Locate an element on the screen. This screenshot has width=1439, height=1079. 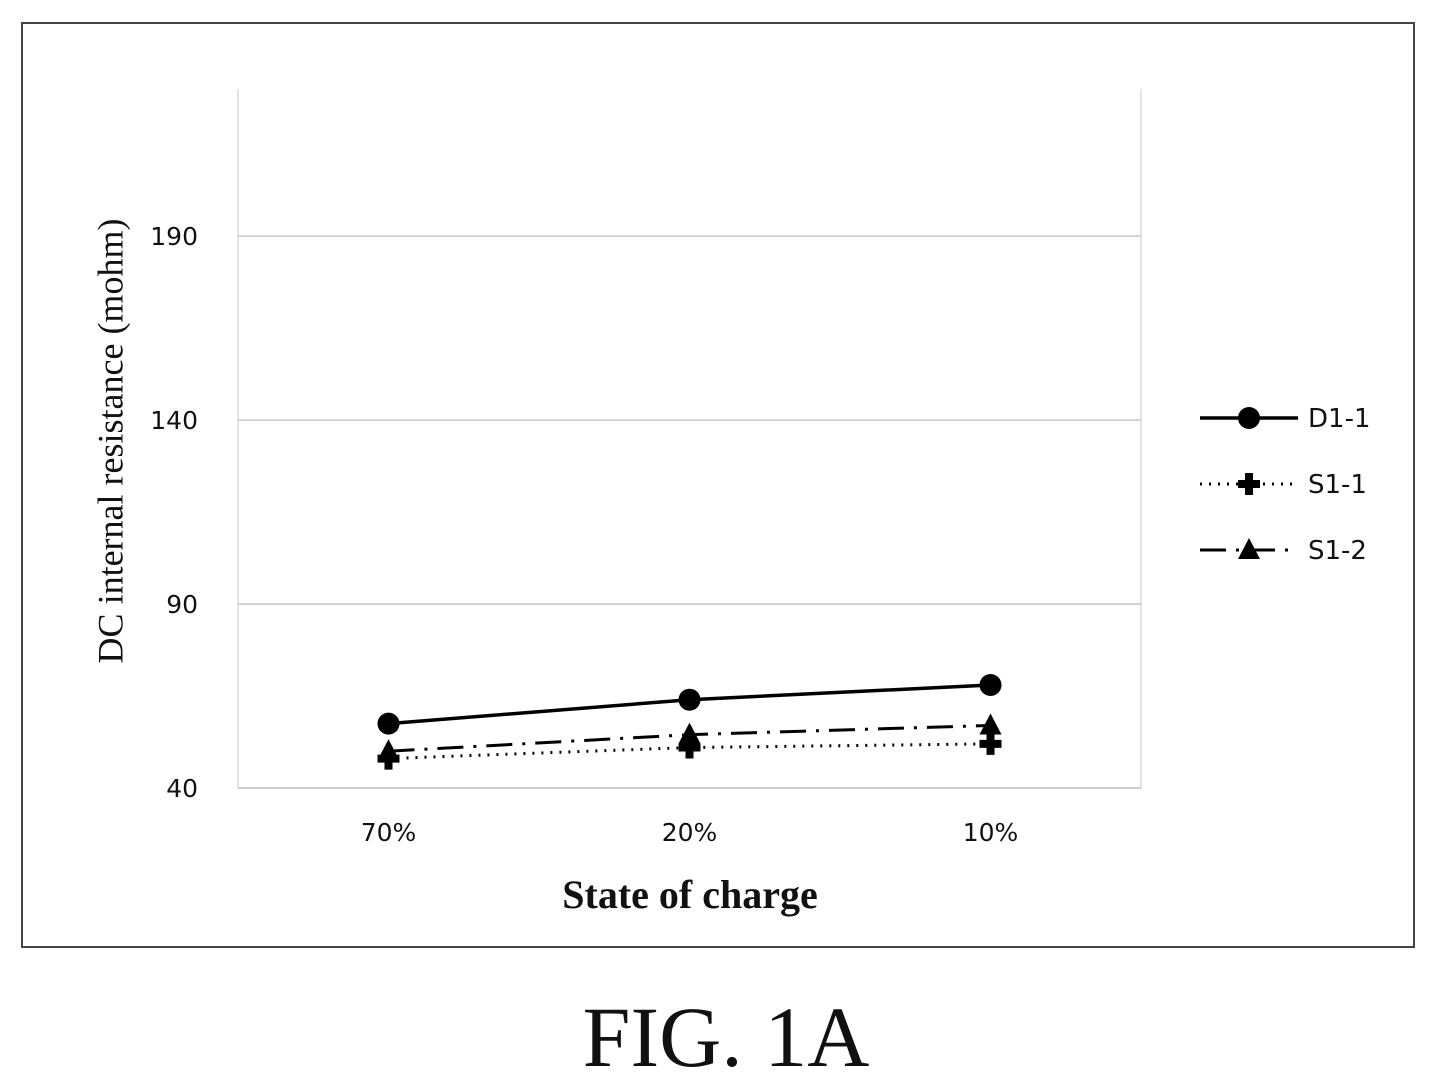
x-axis-title: State of charge is located at coordinates (689, 894).